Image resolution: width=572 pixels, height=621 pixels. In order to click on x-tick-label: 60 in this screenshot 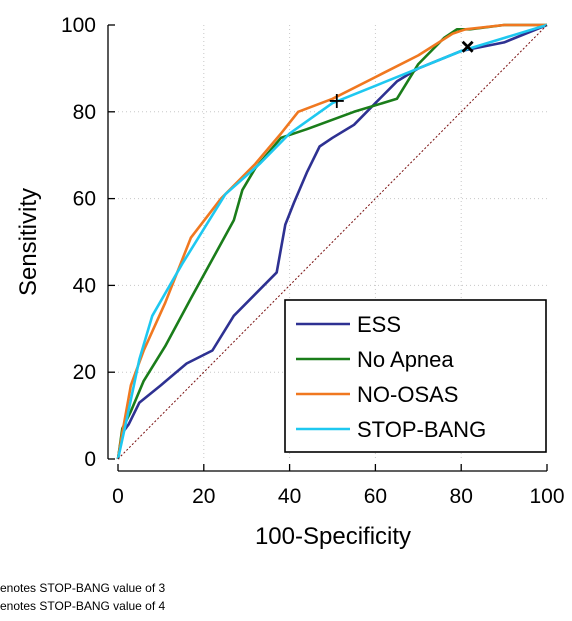, I will do `click(375, 496)`.